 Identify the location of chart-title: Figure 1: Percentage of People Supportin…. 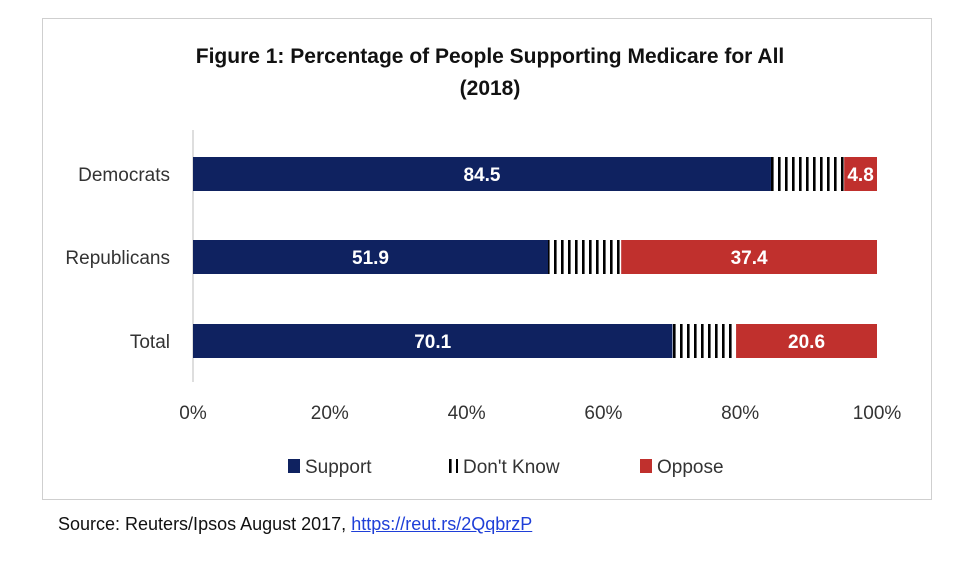
(490, 56).